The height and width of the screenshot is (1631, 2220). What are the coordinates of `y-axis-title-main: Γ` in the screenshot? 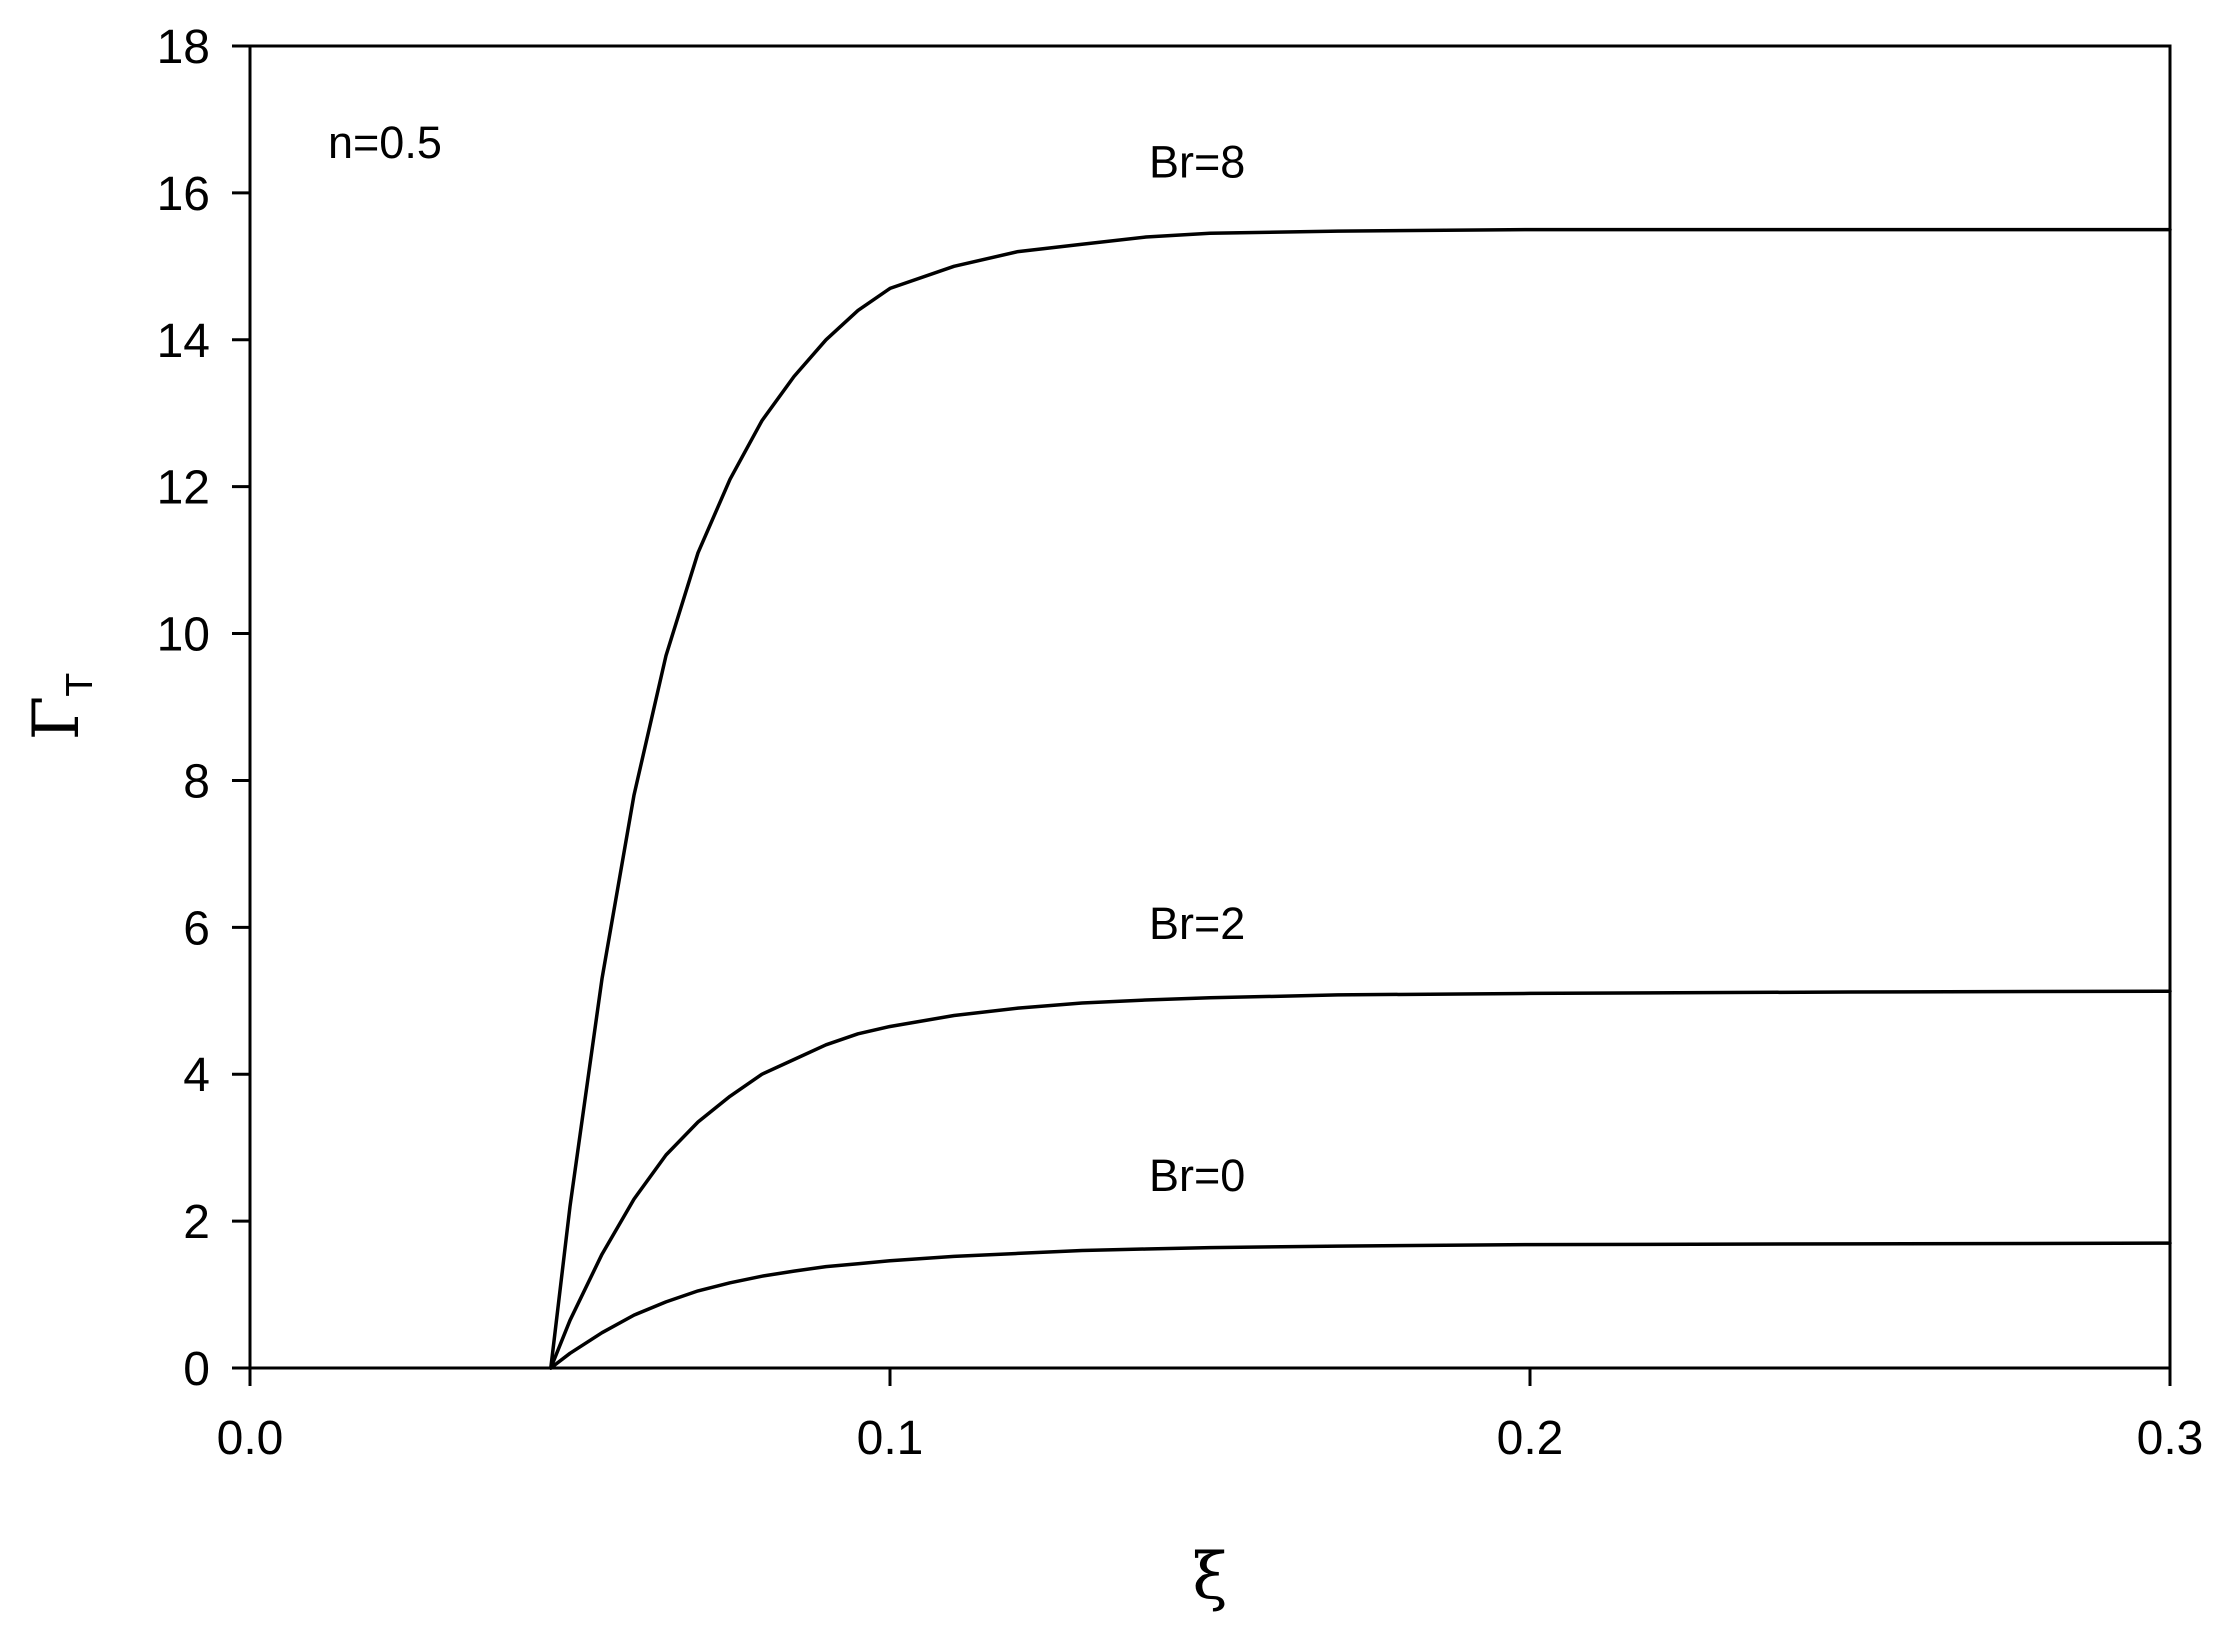 It's located at (57, 718).